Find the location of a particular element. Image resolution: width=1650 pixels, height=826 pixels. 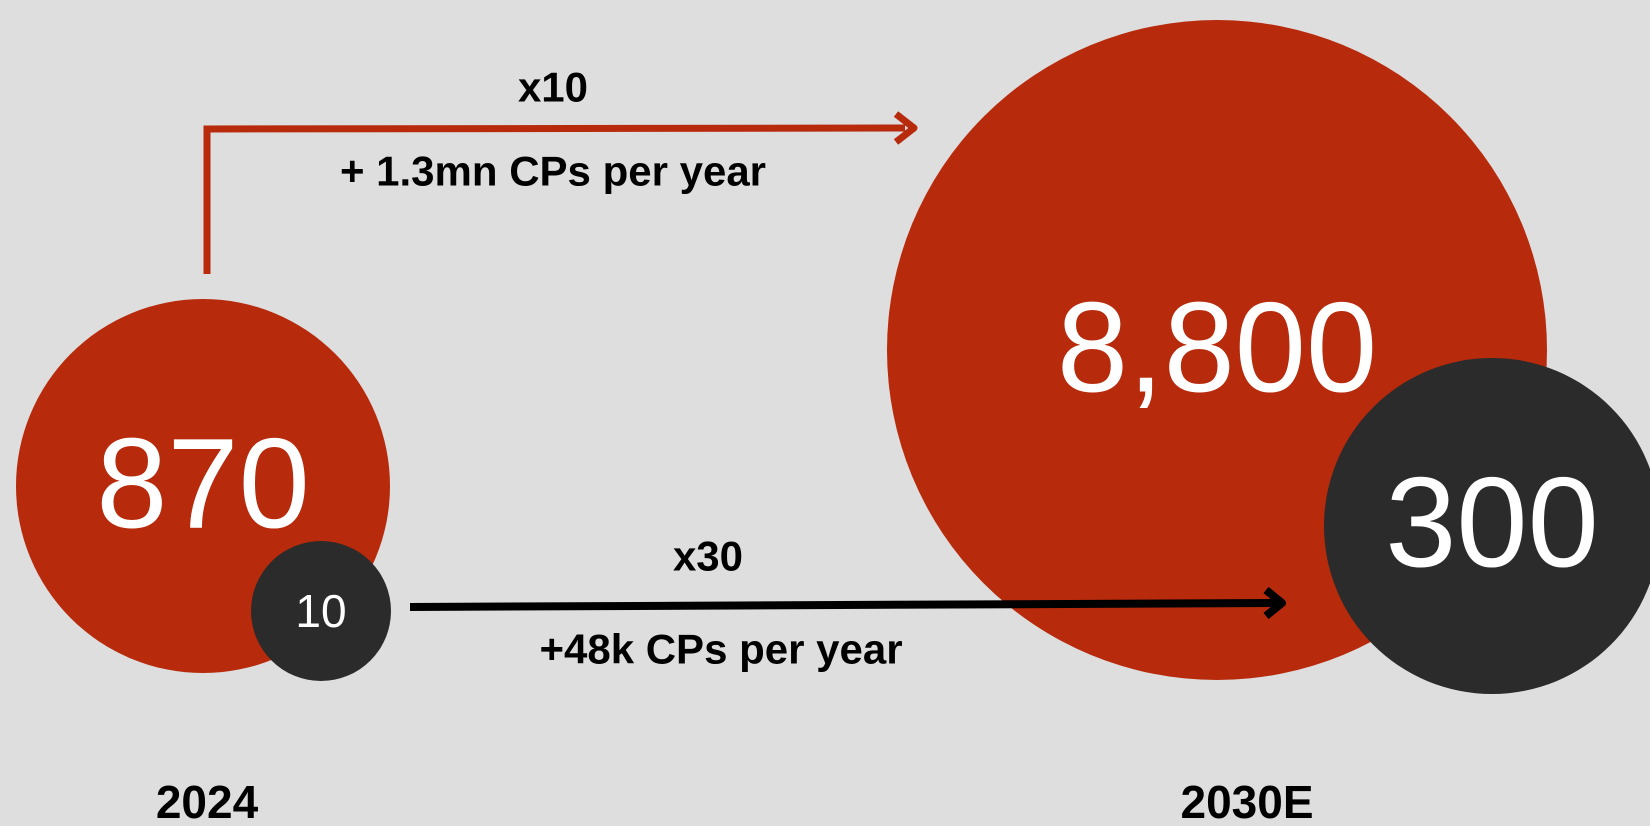

growth-arrow-secondary is located at coordinates (844, 605).